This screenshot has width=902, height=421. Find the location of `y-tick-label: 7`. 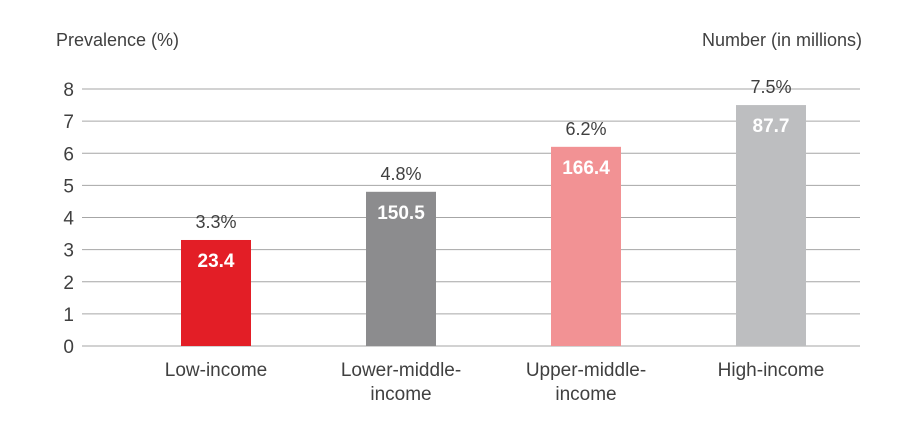

y-tick-label: 7 is located at coordinates (68, 122).